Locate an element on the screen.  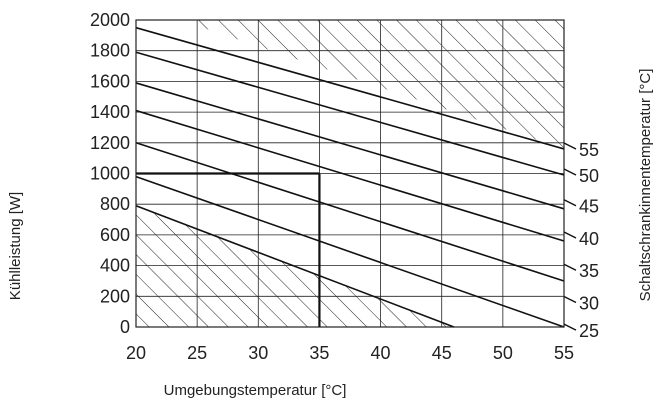
x-tick-label-40: 40 is located at coordinates (381, 353).